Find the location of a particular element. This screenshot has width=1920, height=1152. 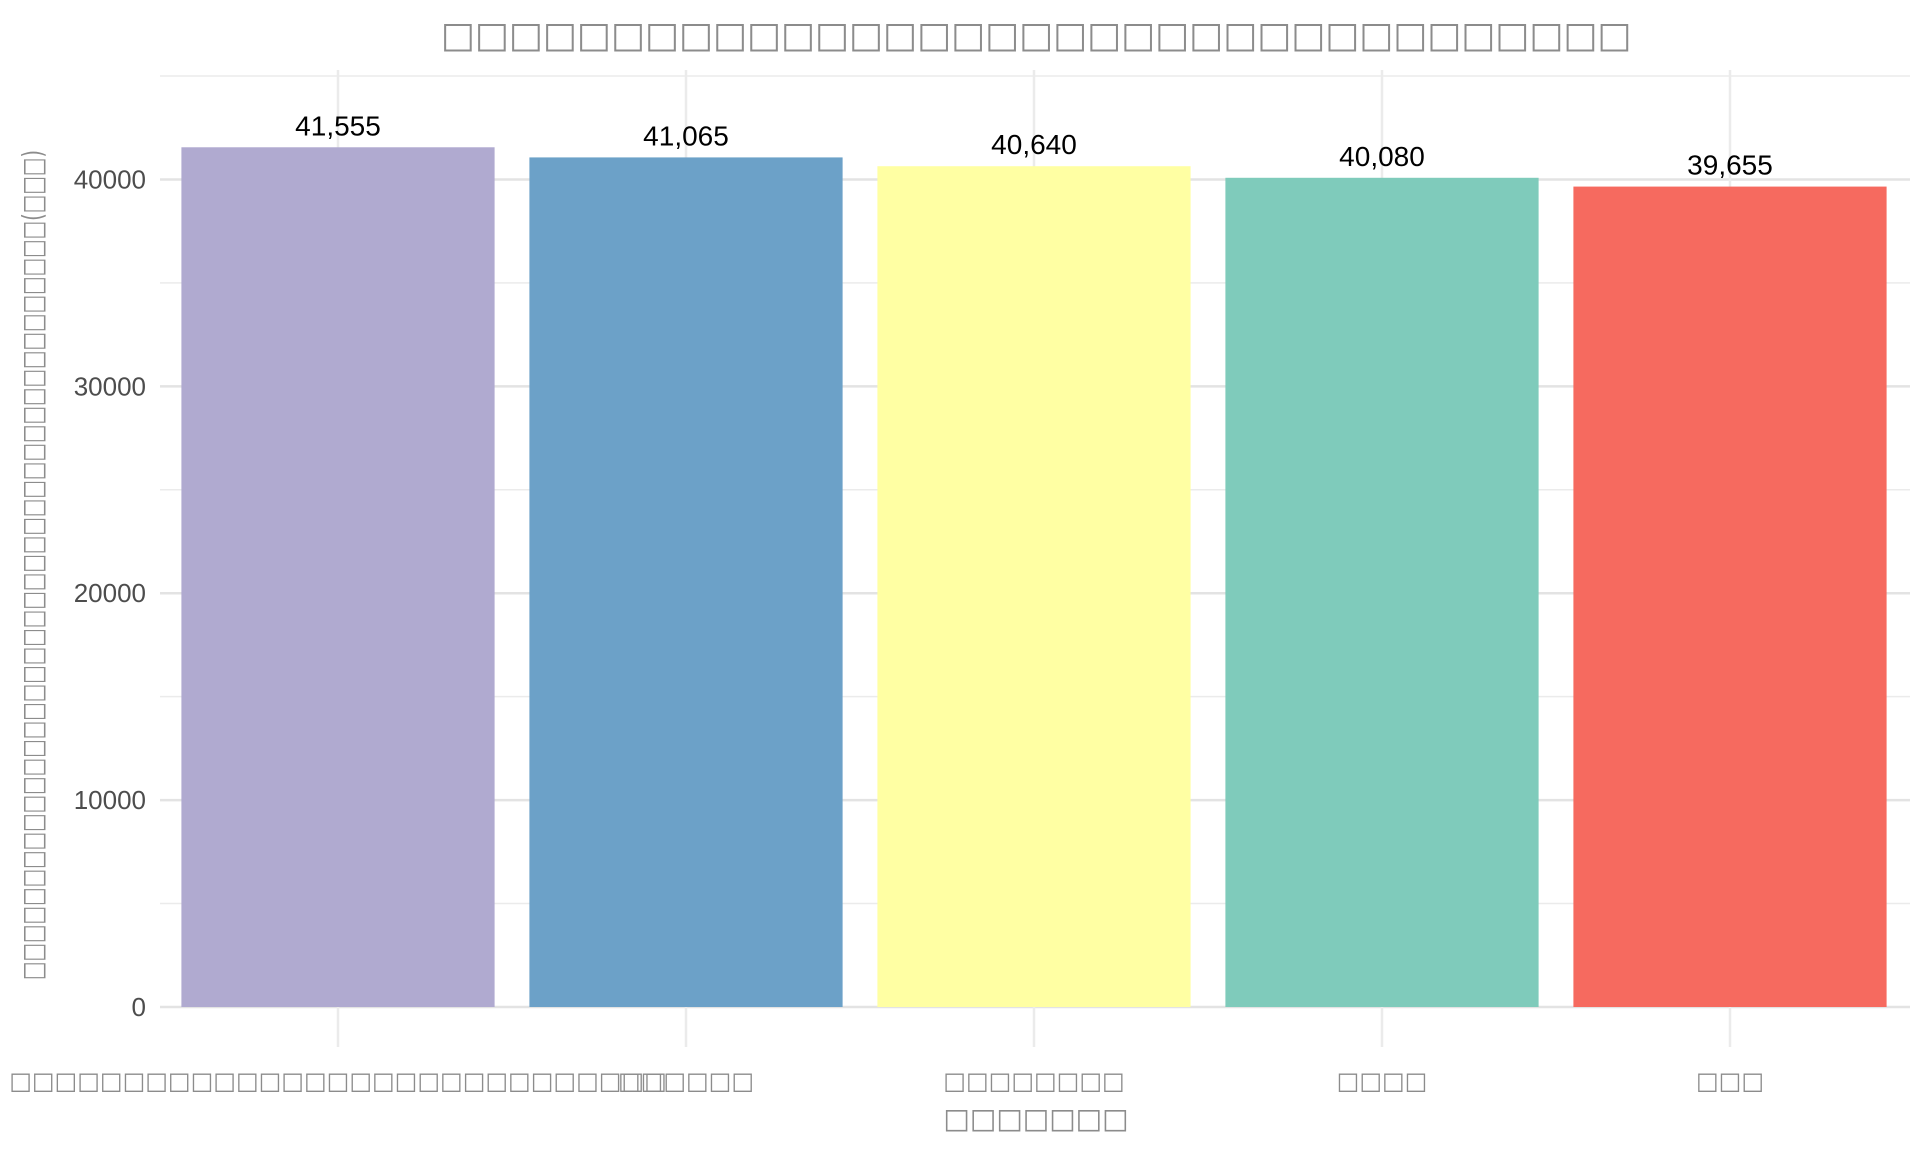

x-tick-label: □□□ is located at coordinates (1730, 1081).